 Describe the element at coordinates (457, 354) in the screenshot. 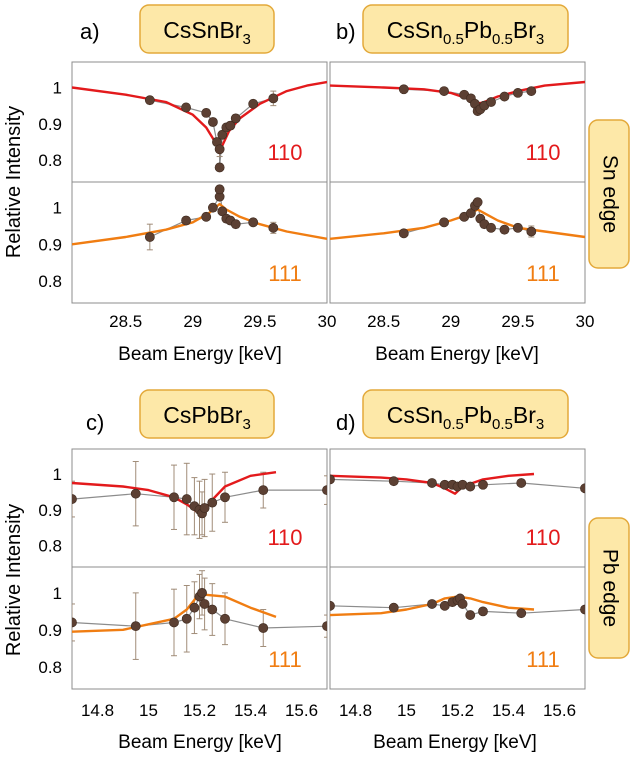

I see `x-axis-label-b: Beam Energy [keV]` at that location.